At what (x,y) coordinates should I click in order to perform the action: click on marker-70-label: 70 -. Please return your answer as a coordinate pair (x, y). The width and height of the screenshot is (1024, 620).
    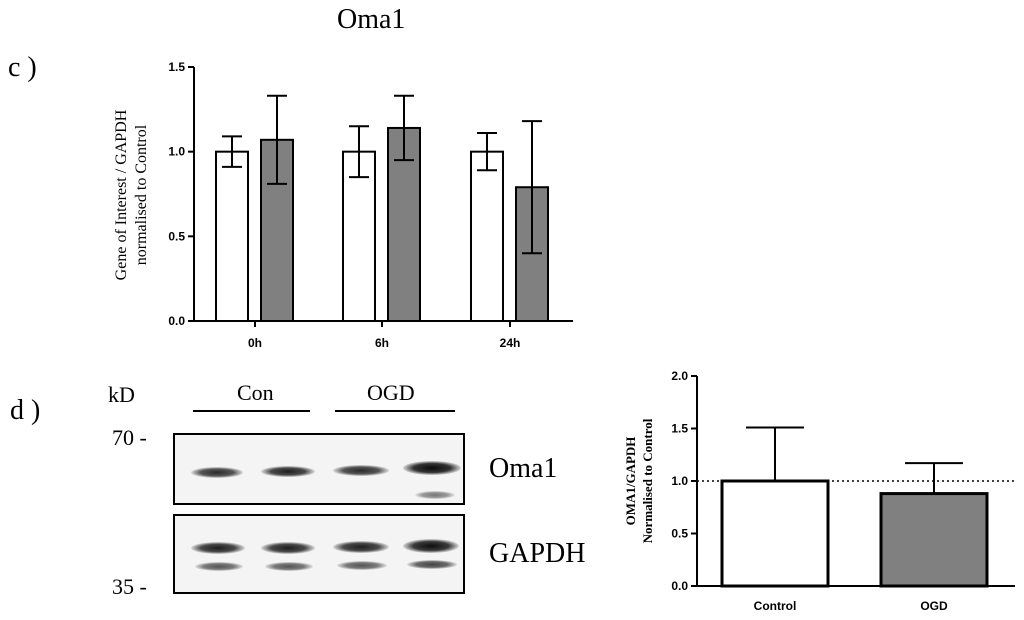
    Looking at the image, I should click on (129, 437).